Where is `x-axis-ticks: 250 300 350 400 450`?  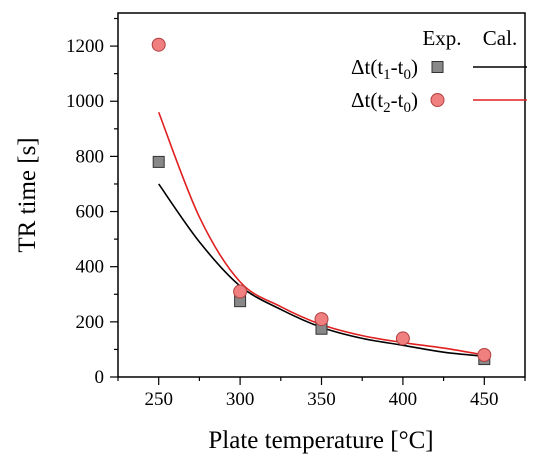
x-axis-ticks: 250 300 350 400 450 is located at coordinates (321, 393).